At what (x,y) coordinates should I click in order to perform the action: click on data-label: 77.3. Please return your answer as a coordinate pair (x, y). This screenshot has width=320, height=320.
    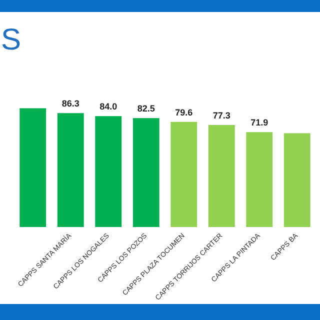
    Looking at the image, I should click on (221, 115).